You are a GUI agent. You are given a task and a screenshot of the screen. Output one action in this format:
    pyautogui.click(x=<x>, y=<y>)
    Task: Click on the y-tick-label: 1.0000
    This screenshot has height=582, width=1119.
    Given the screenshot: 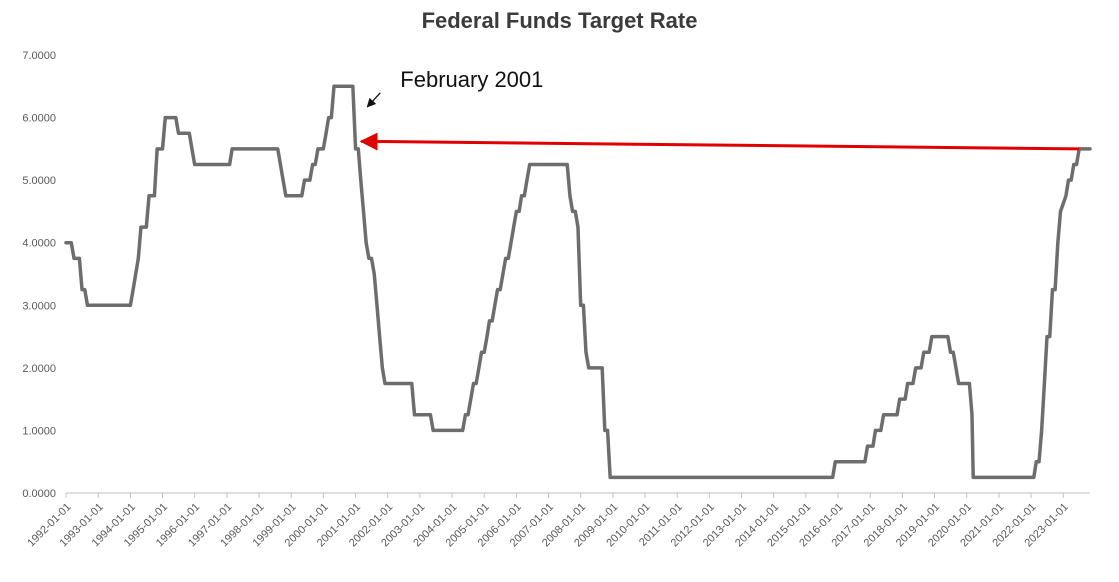 What is the action you would take?
    pyautogui.click(x=39, y=431)
    